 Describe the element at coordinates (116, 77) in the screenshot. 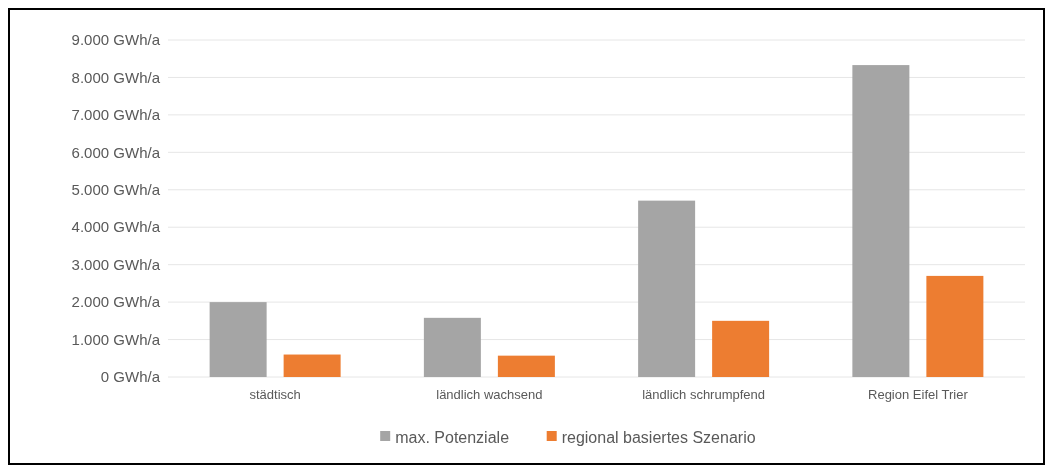

I see `y-tick-label: 8.000 GWh/a` at that location.